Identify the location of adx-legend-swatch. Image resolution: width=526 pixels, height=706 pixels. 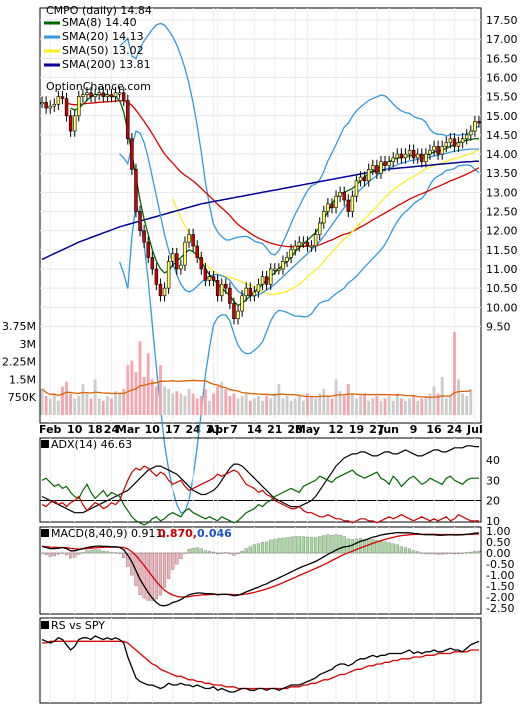
(45, 444).